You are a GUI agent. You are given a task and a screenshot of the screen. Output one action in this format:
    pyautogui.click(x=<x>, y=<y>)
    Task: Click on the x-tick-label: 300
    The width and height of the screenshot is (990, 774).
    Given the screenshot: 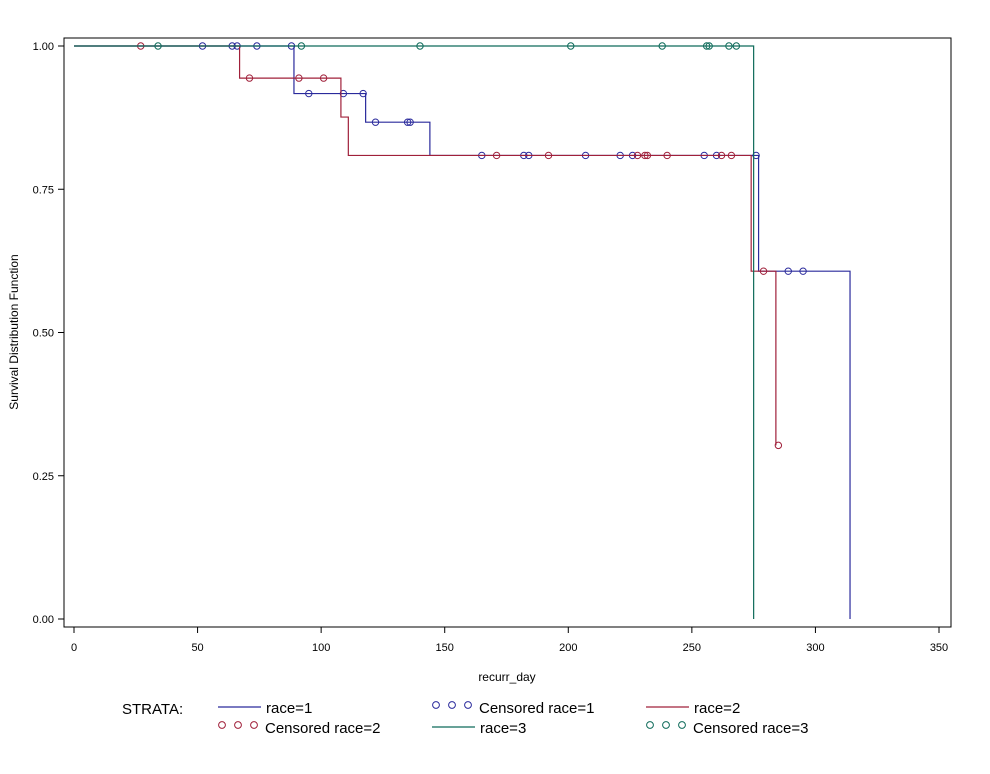 What is the action you would take?
    pyautogui.click(x=815, y=648)
    